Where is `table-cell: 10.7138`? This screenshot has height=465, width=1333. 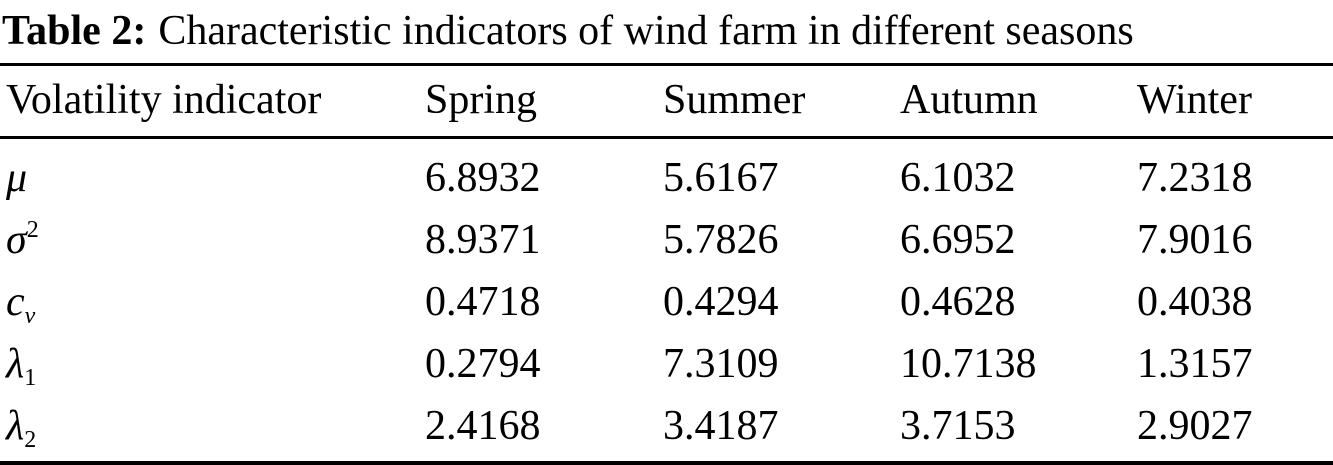
table-cell: 10.7138 is located at coordinates (968, 364).